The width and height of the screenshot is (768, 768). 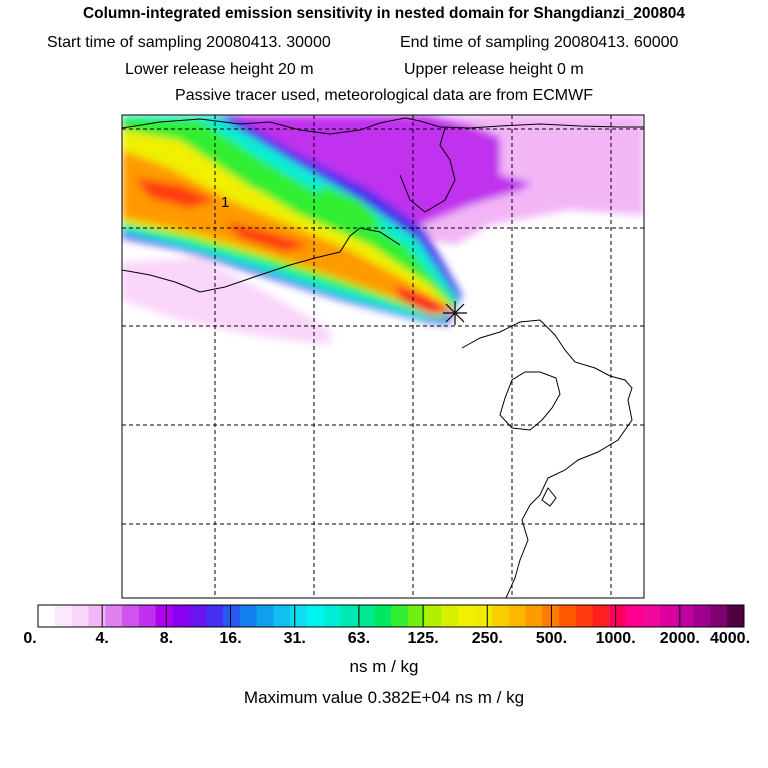 I want to click on colorbar-tick-label: 4000., so click(x=730, y=638).